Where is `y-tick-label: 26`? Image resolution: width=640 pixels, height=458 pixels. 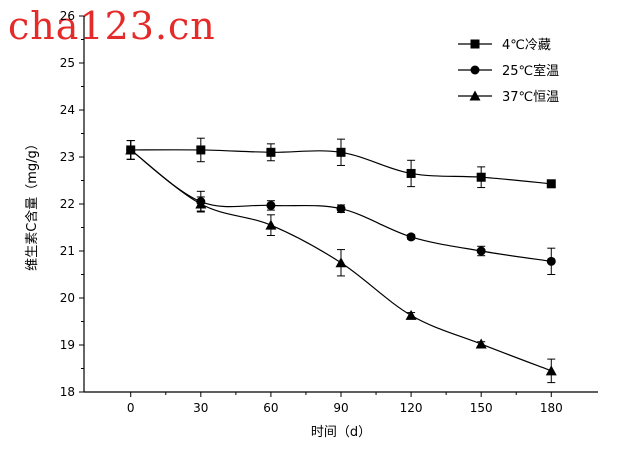
y-tick-label: 26 is located at coordinates (67, 16).